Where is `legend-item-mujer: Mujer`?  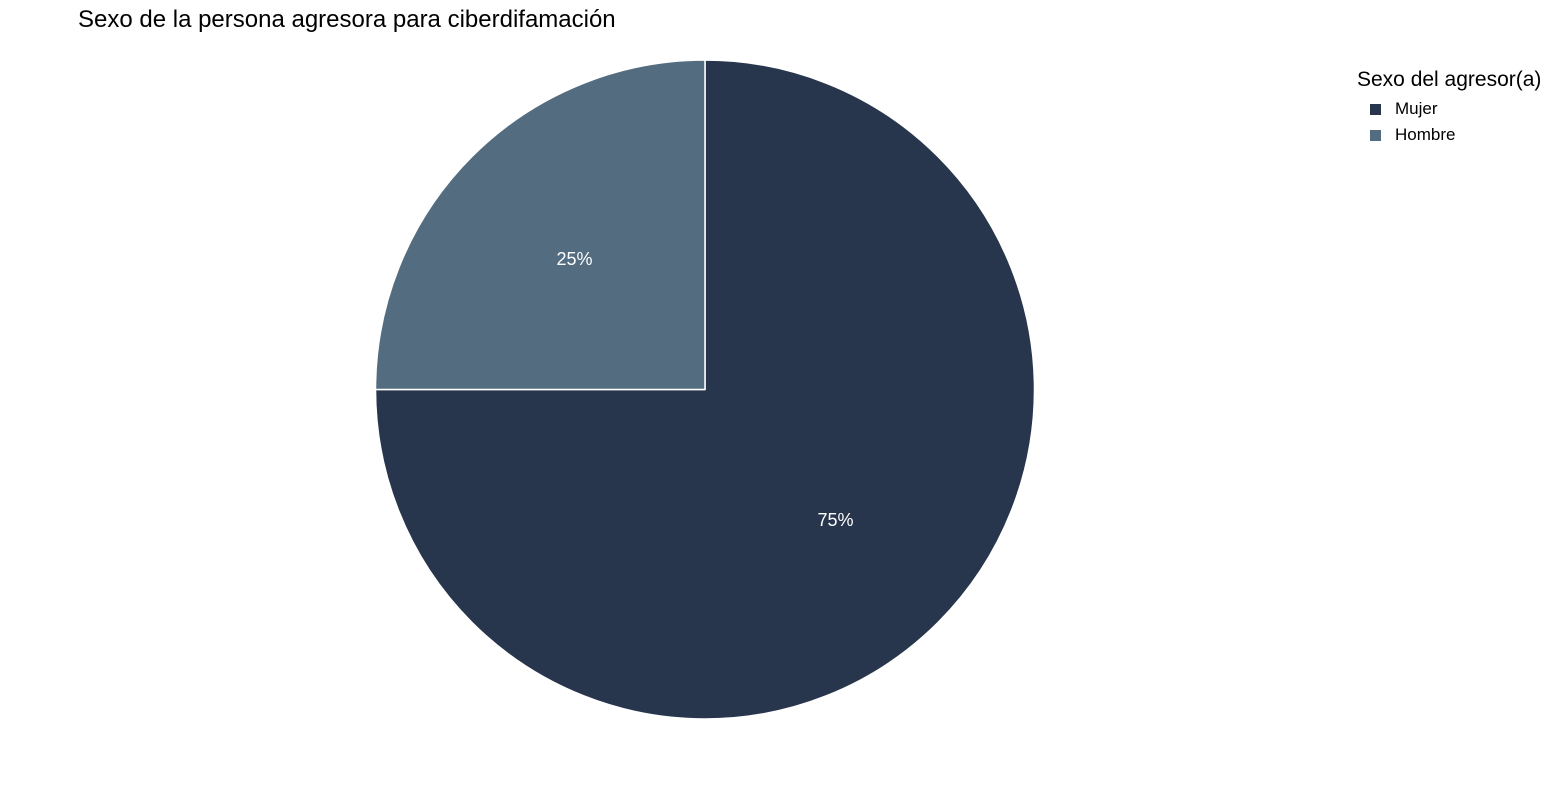 legend-item-mujer: Mujer is located at coordinates (1449, 109).